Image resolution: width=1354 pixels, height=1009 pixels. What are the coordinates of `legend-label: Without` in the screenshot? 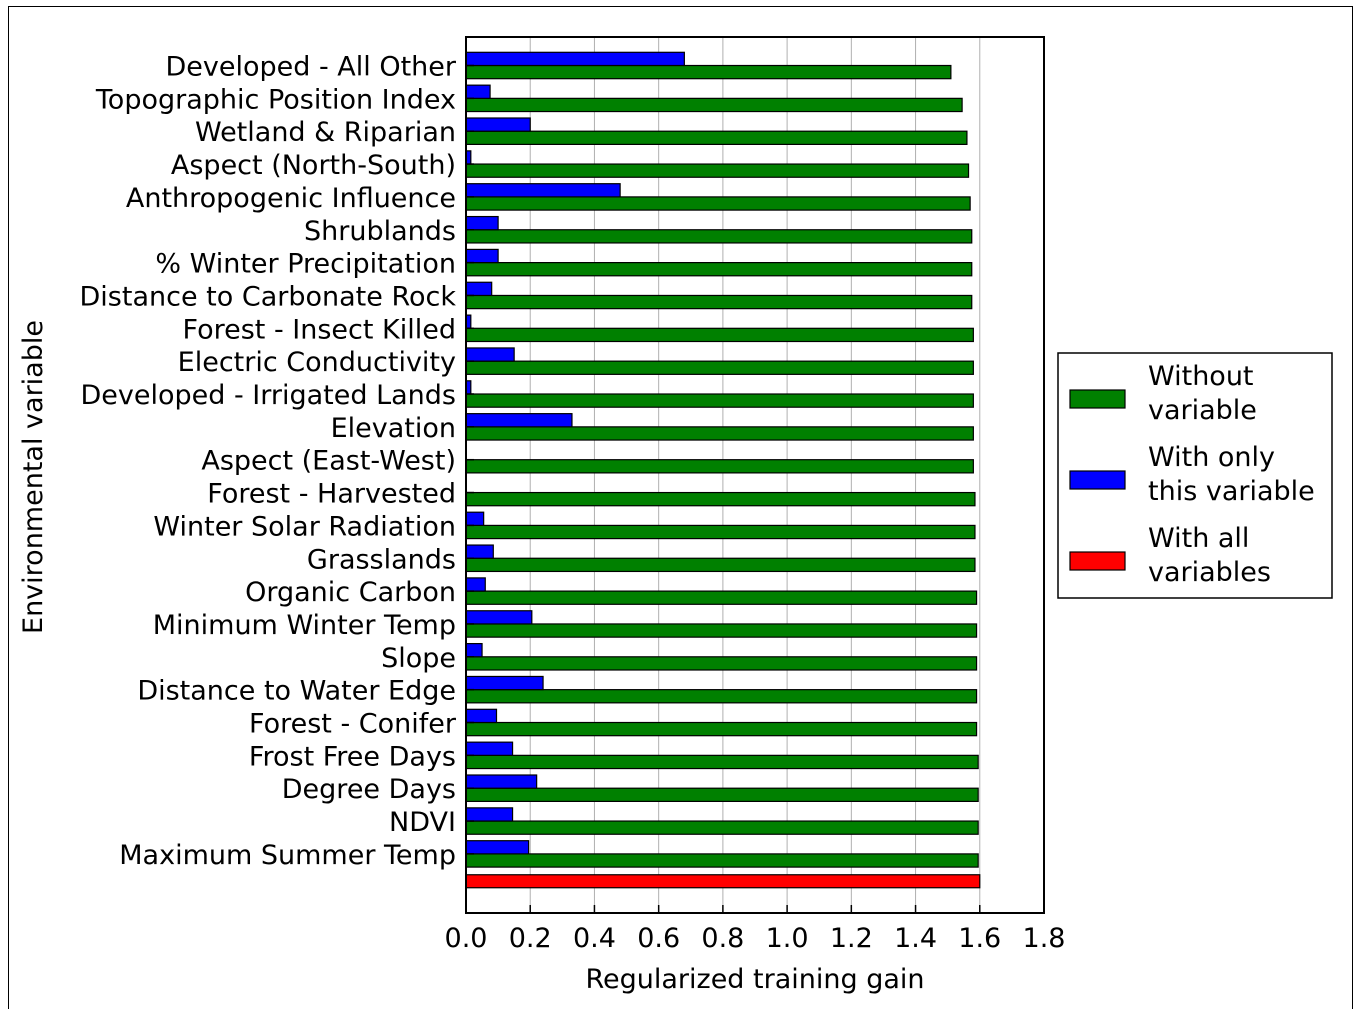 It's located at (1201, 376).